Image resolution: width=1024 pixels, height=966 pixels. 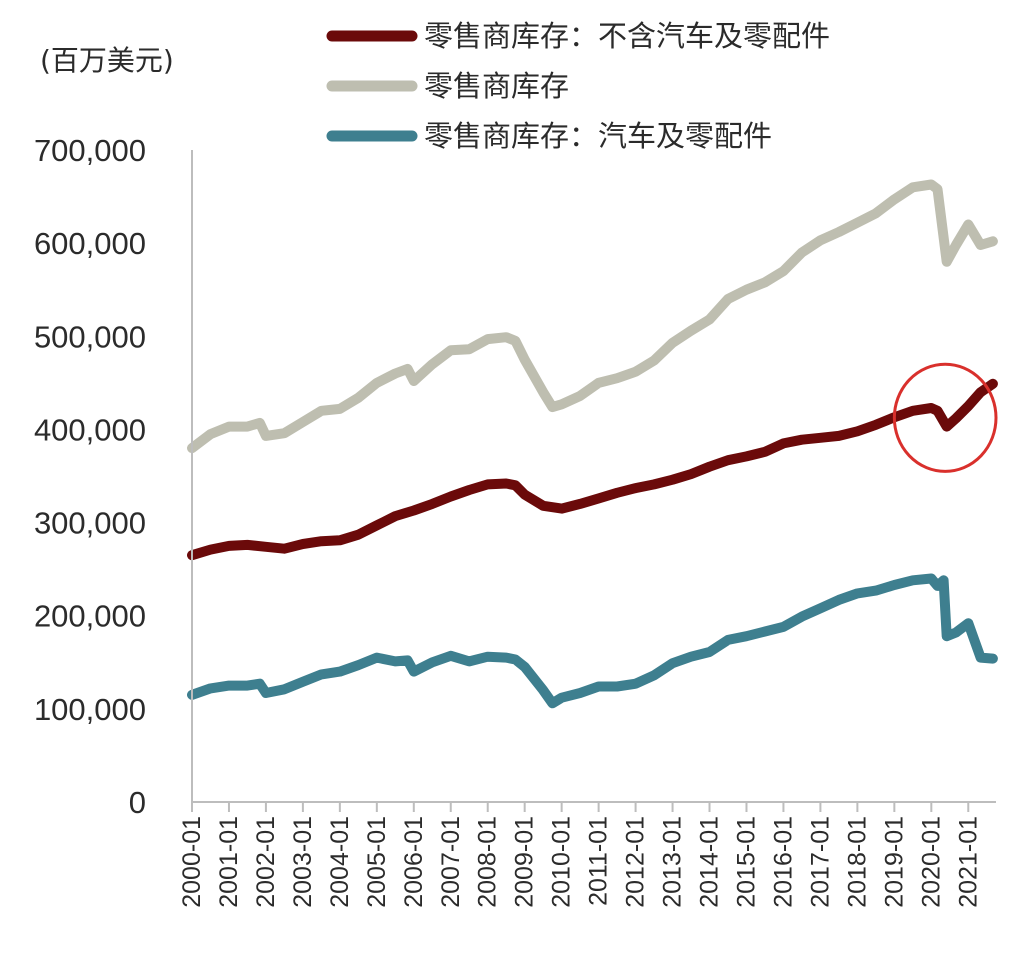 I want to click on y-tick-label: 700,000, so click(x=90, y=150).